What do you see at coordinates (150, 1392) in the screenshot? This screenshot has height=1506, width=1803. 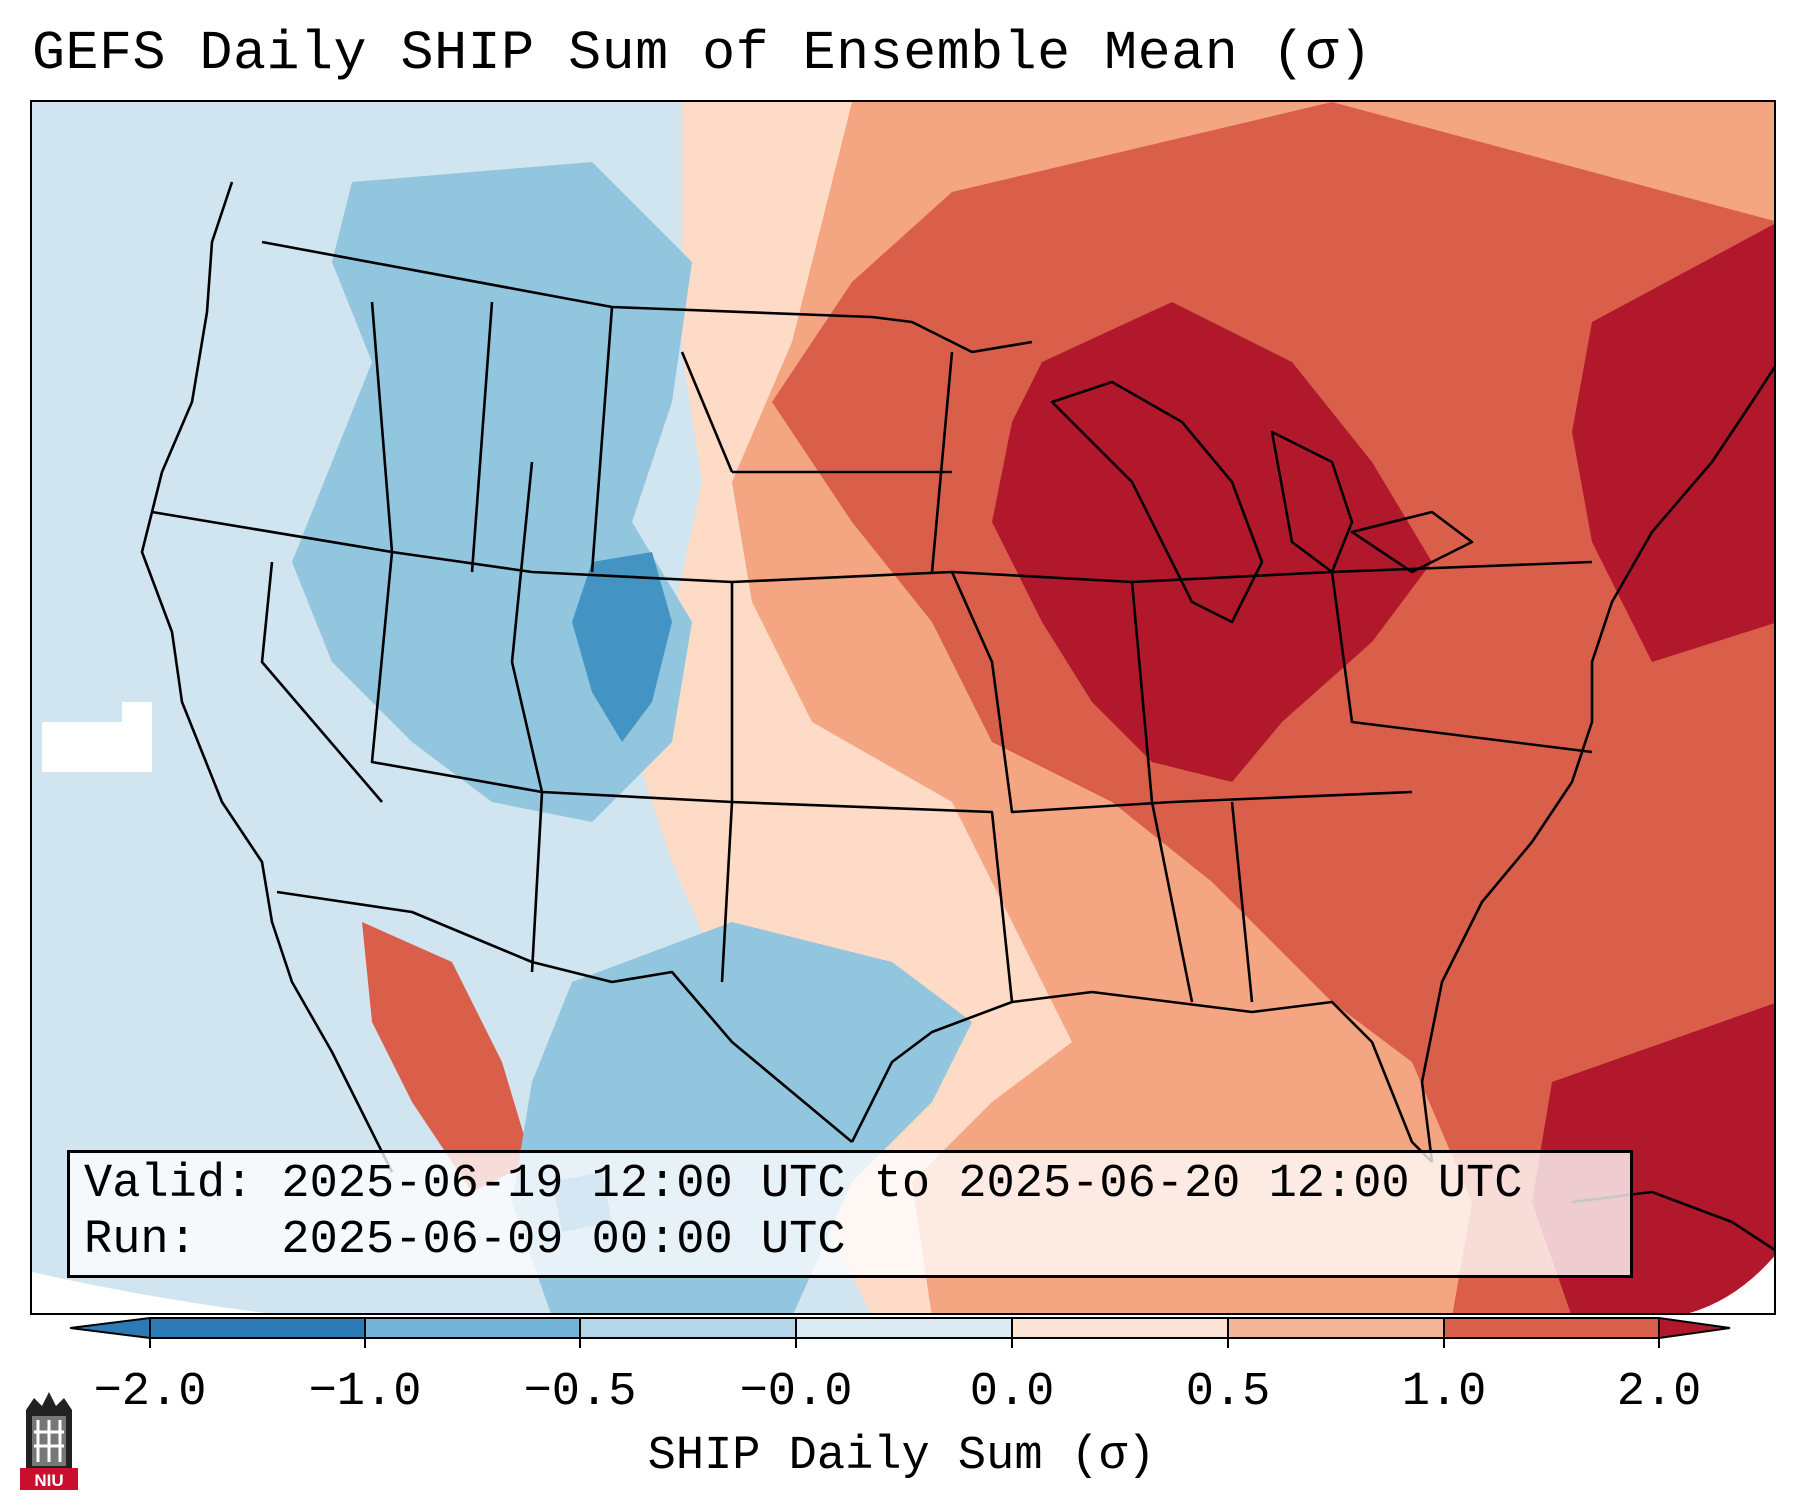 I see `colorbar-tick-label: −2.0` at bounding box center [150, 1392].